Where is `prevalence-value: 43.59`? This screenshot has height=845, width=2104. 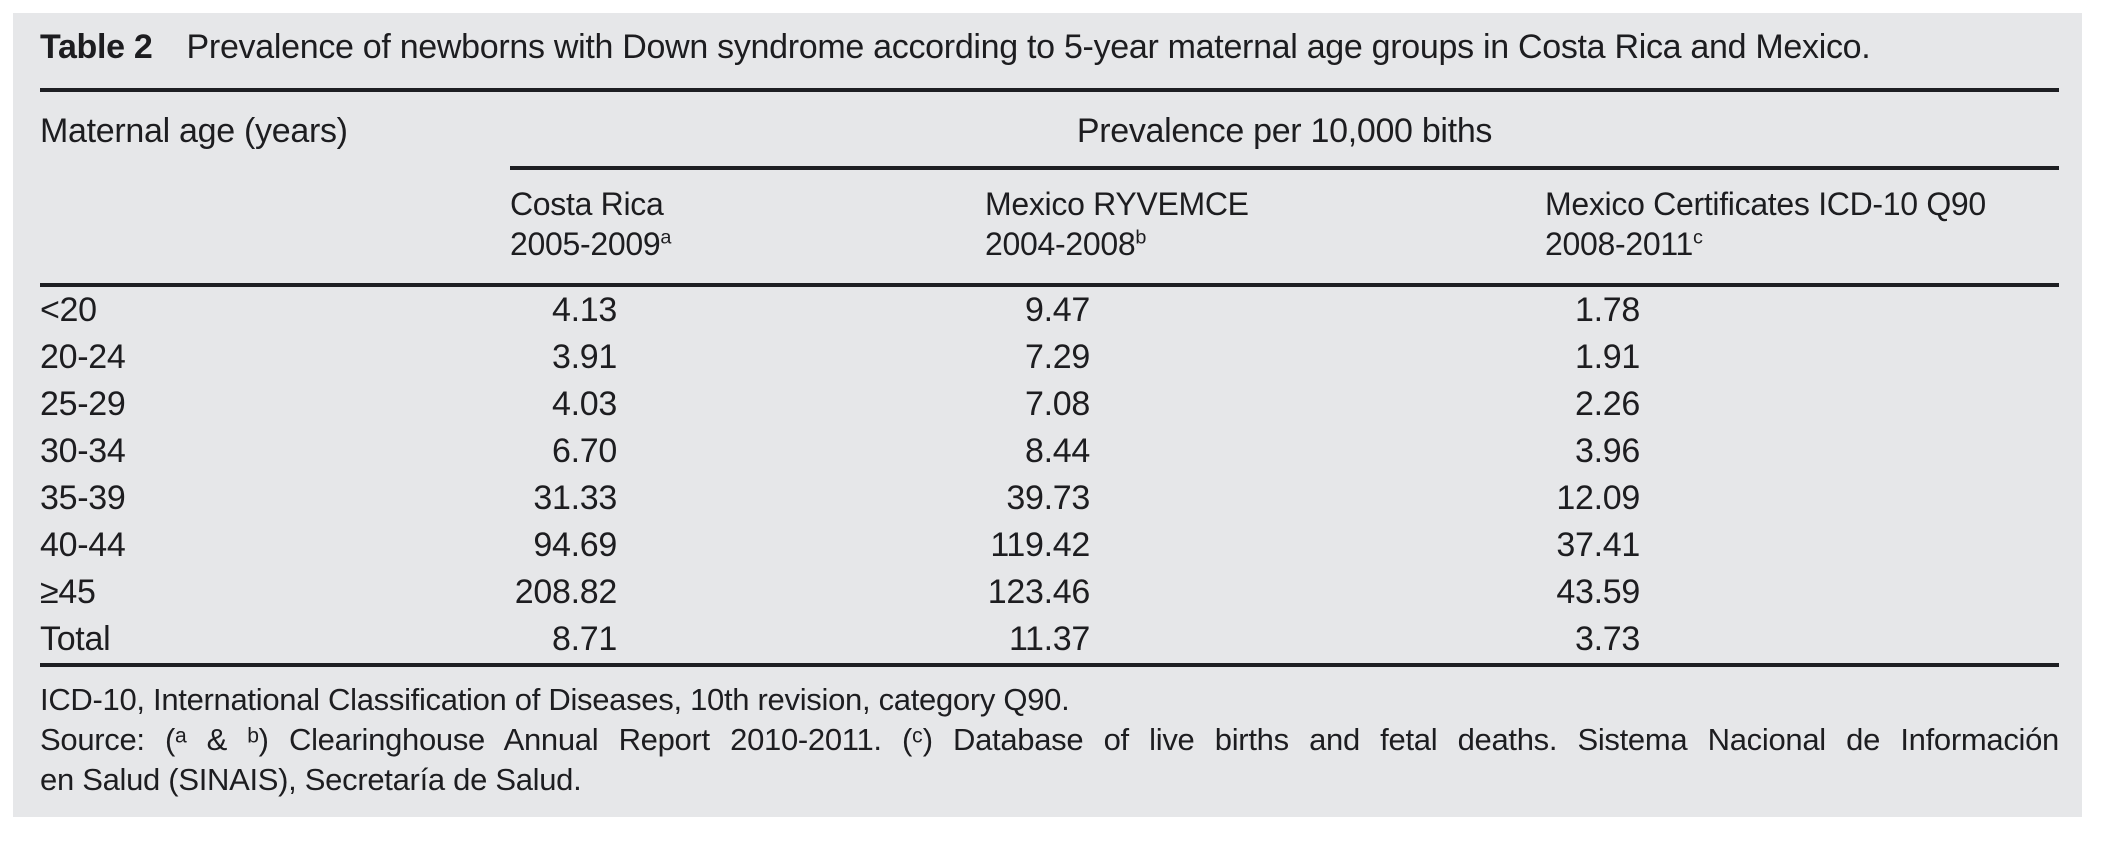
prevalence-value: 43.59 is located at coordinates (1598, 592).